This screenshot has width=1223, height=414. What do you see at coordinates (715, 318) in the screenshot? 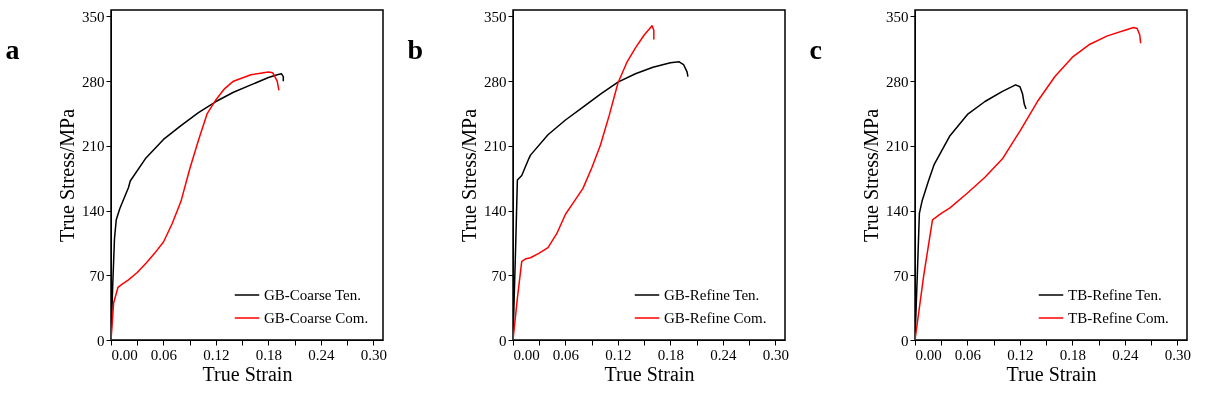
I see `legend-label: GB-Refine Com.` at bounding box center [715, 318].